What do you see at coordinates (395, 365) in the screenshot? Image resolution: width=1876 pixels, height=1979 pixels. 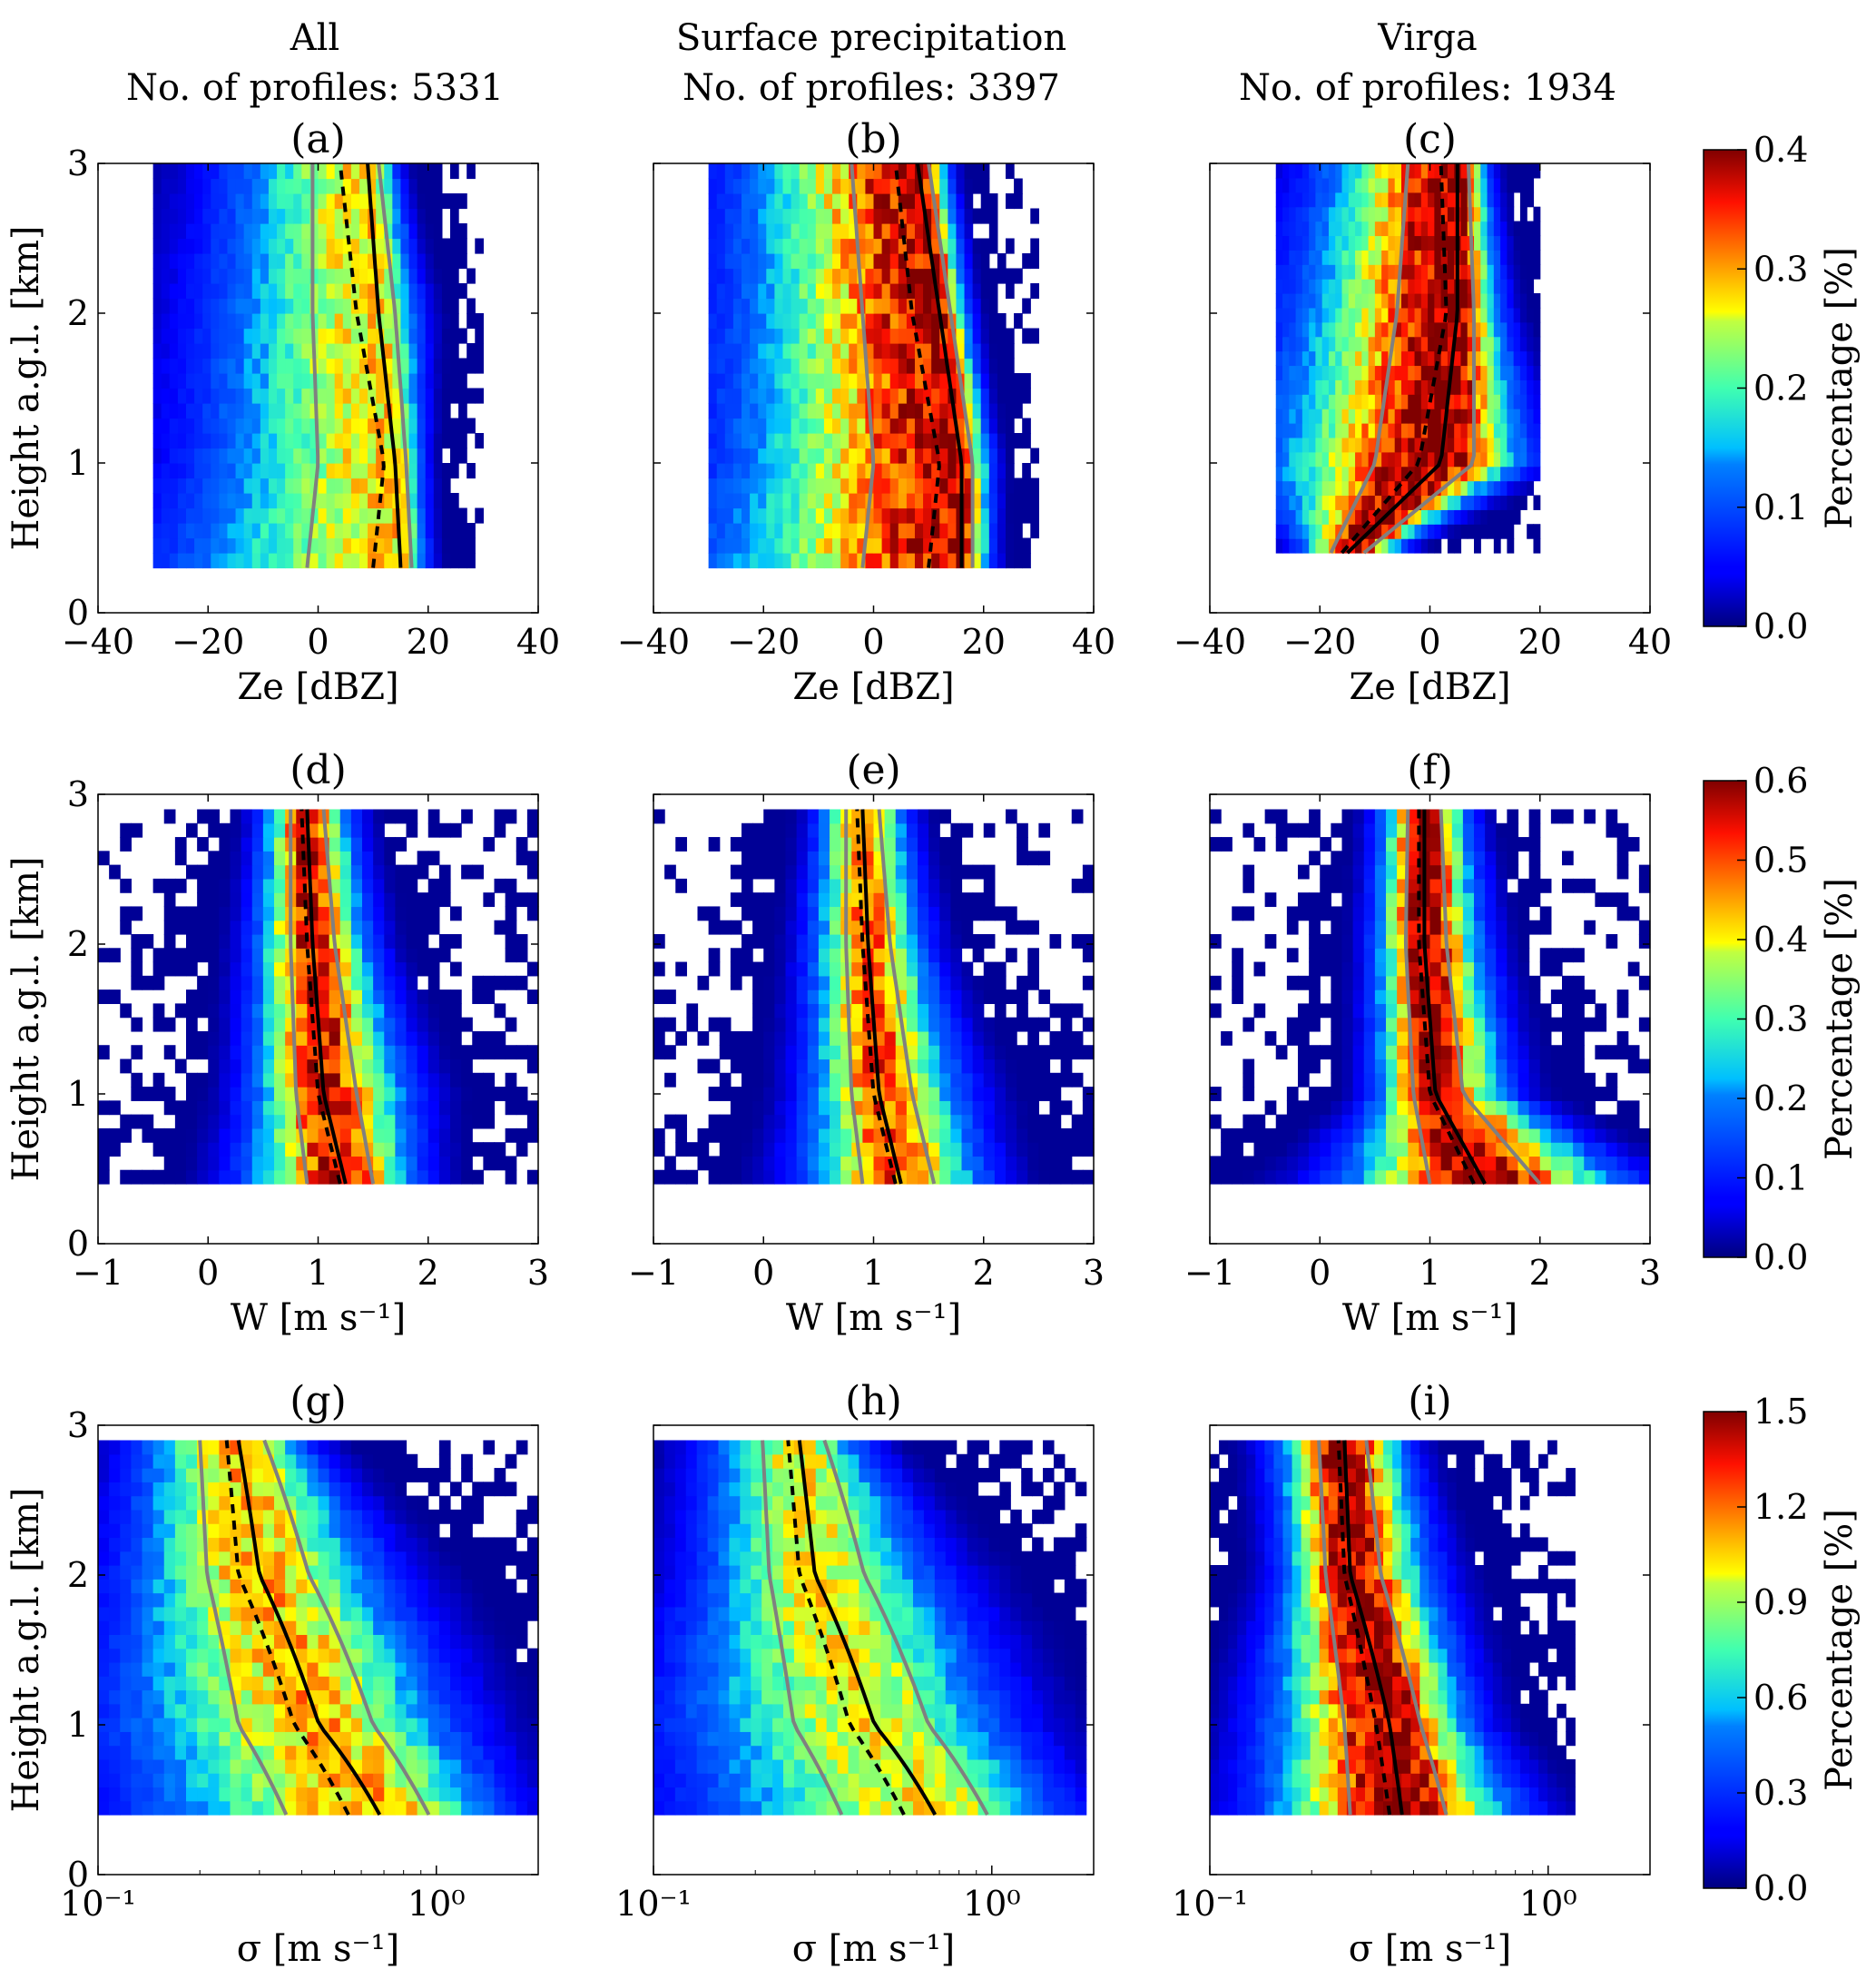 I see `p75-line` at bounding box center [395, 365].